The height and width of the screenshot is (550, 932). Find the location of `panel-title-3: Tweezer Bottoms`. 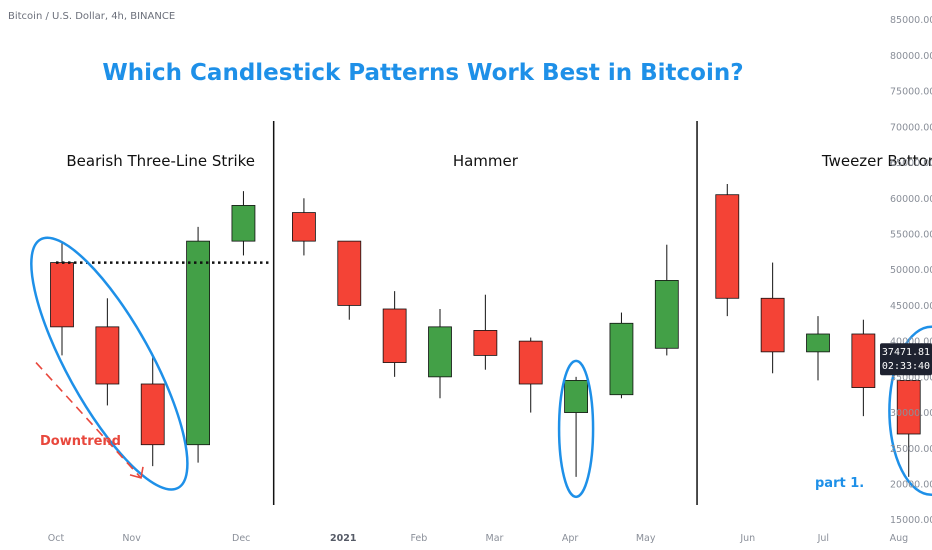

panel-title-3: Tweezer Bottoms is located at coordinates (876, 161).